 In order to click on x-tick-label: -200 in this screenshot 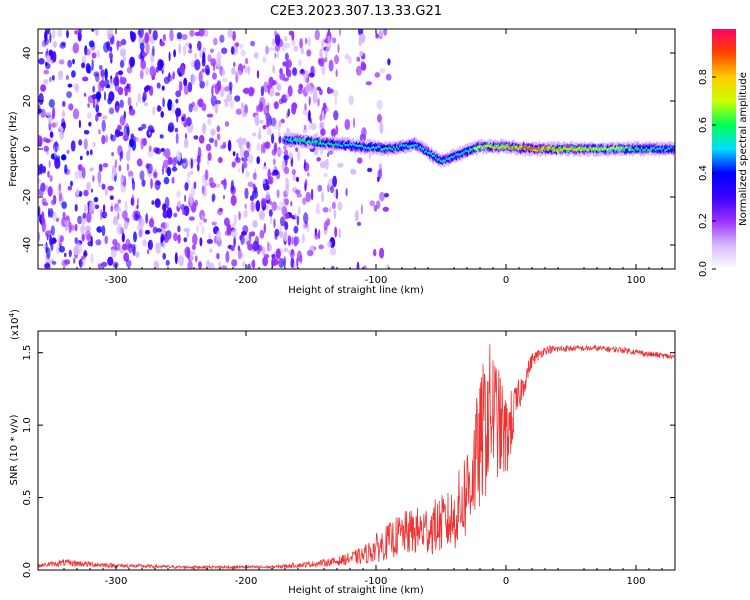, I will do `click(246, 581)`.